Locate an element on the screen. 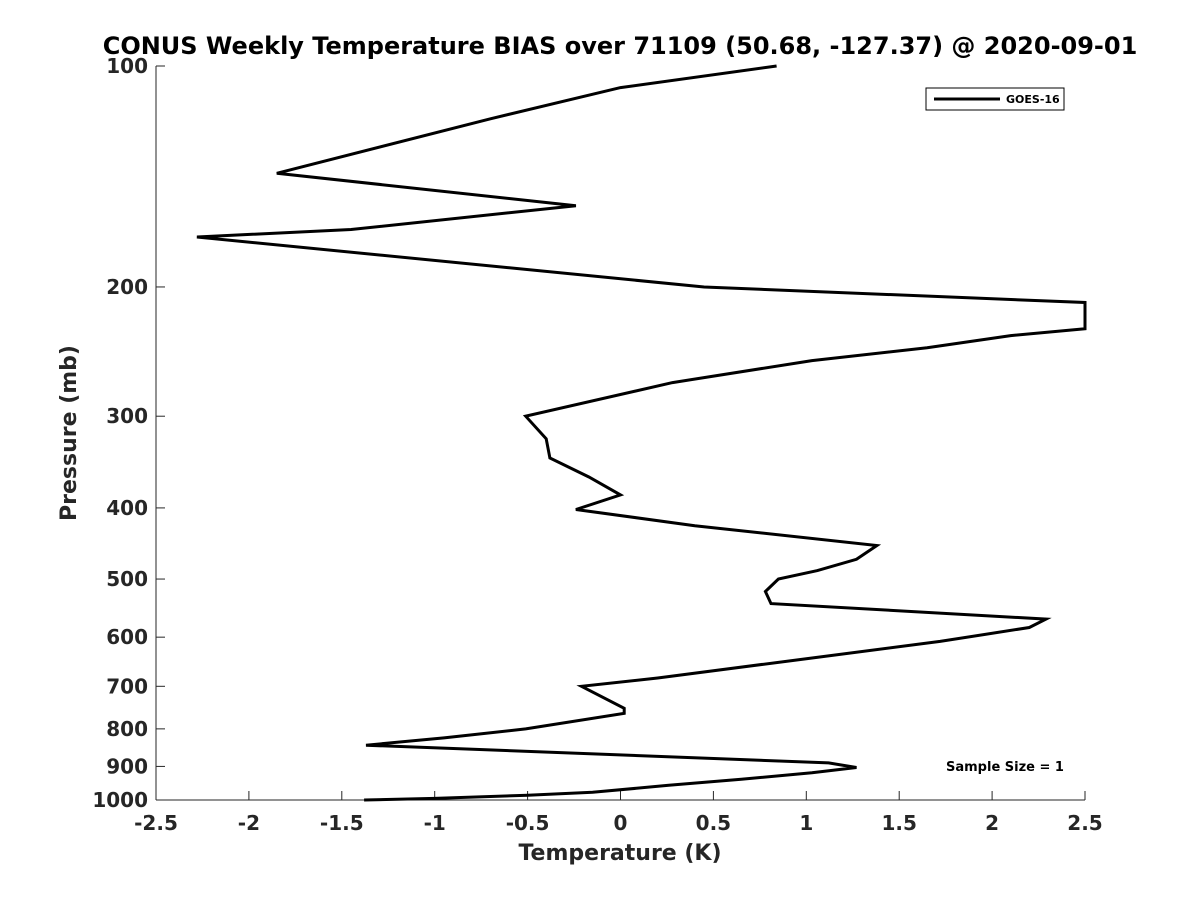 Image resolution: width=1200 pixels, height=900 pixels. y-tick-label: 1000 is located at coordinates (120, 800).